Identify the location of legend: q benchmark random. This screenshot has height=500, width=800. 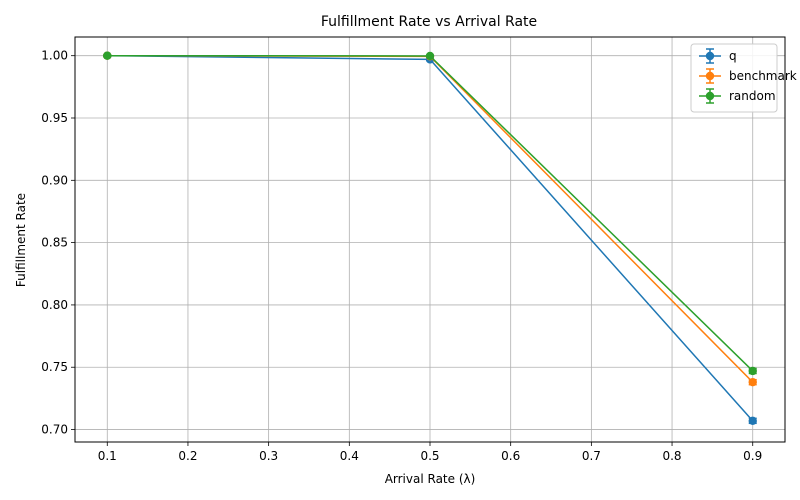
(743, 78).